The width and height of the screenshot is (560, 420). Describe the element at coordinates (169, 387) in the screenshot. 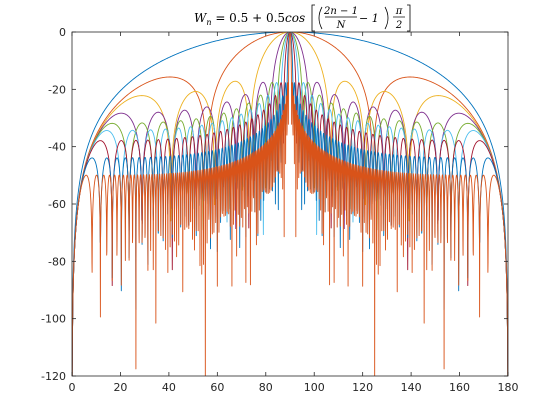

I see `x-tick-label: 40` at that location.